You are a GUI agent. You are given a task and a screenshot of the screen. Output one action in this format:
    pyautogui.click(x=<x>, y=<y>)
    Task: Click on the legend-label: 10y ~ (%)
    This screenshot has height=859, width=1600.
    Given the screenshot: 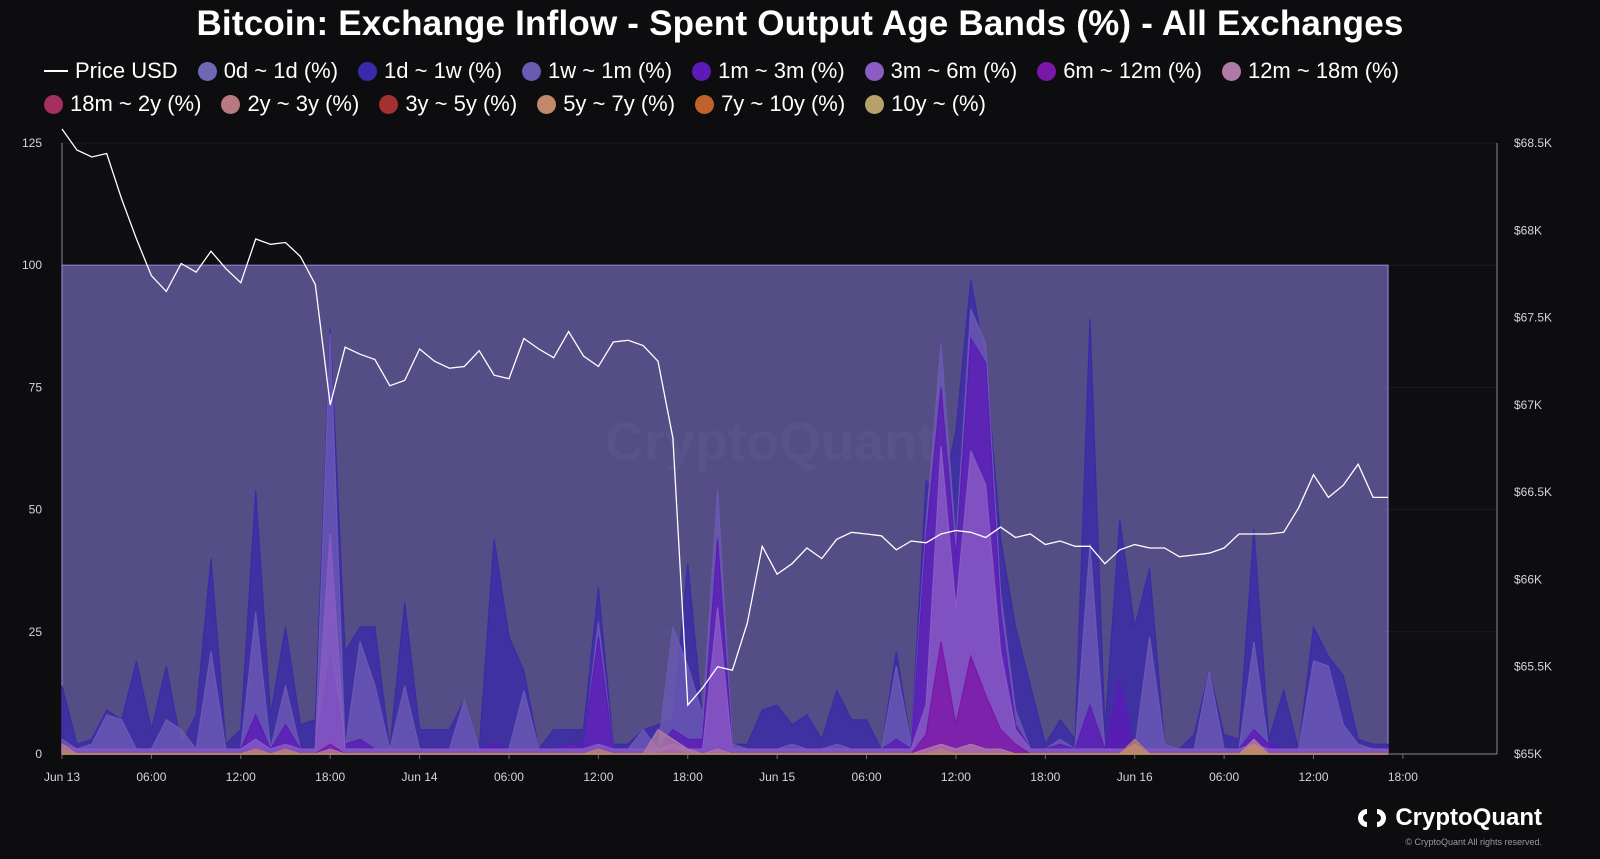 What is the action you would take?
    pyautogui.click(x=938, y=103)
    